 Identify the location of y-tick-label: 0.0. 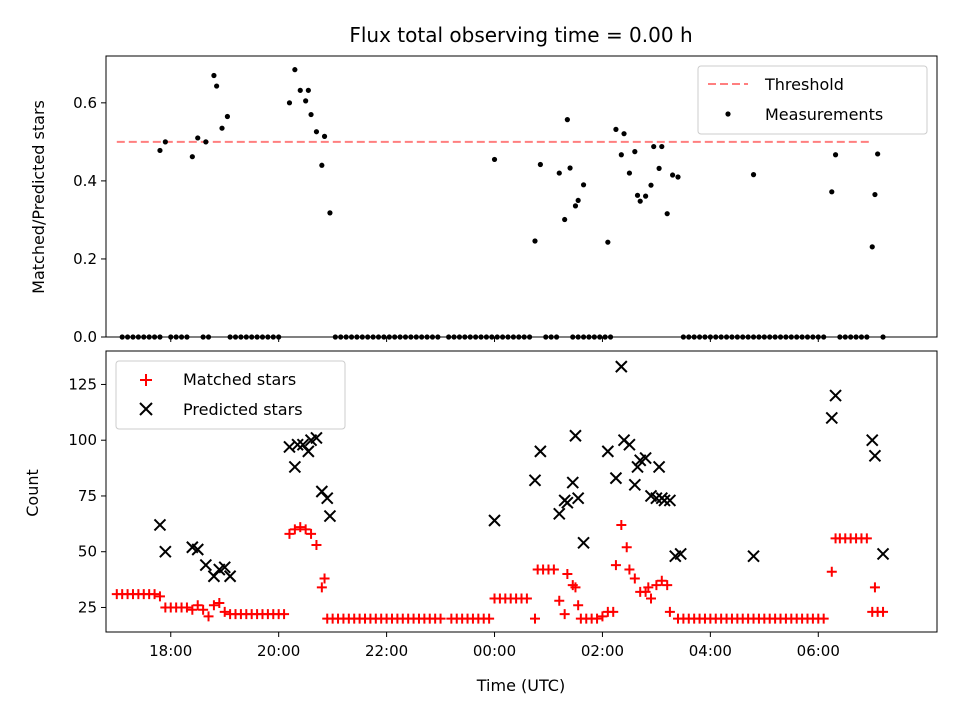
(85, 337).